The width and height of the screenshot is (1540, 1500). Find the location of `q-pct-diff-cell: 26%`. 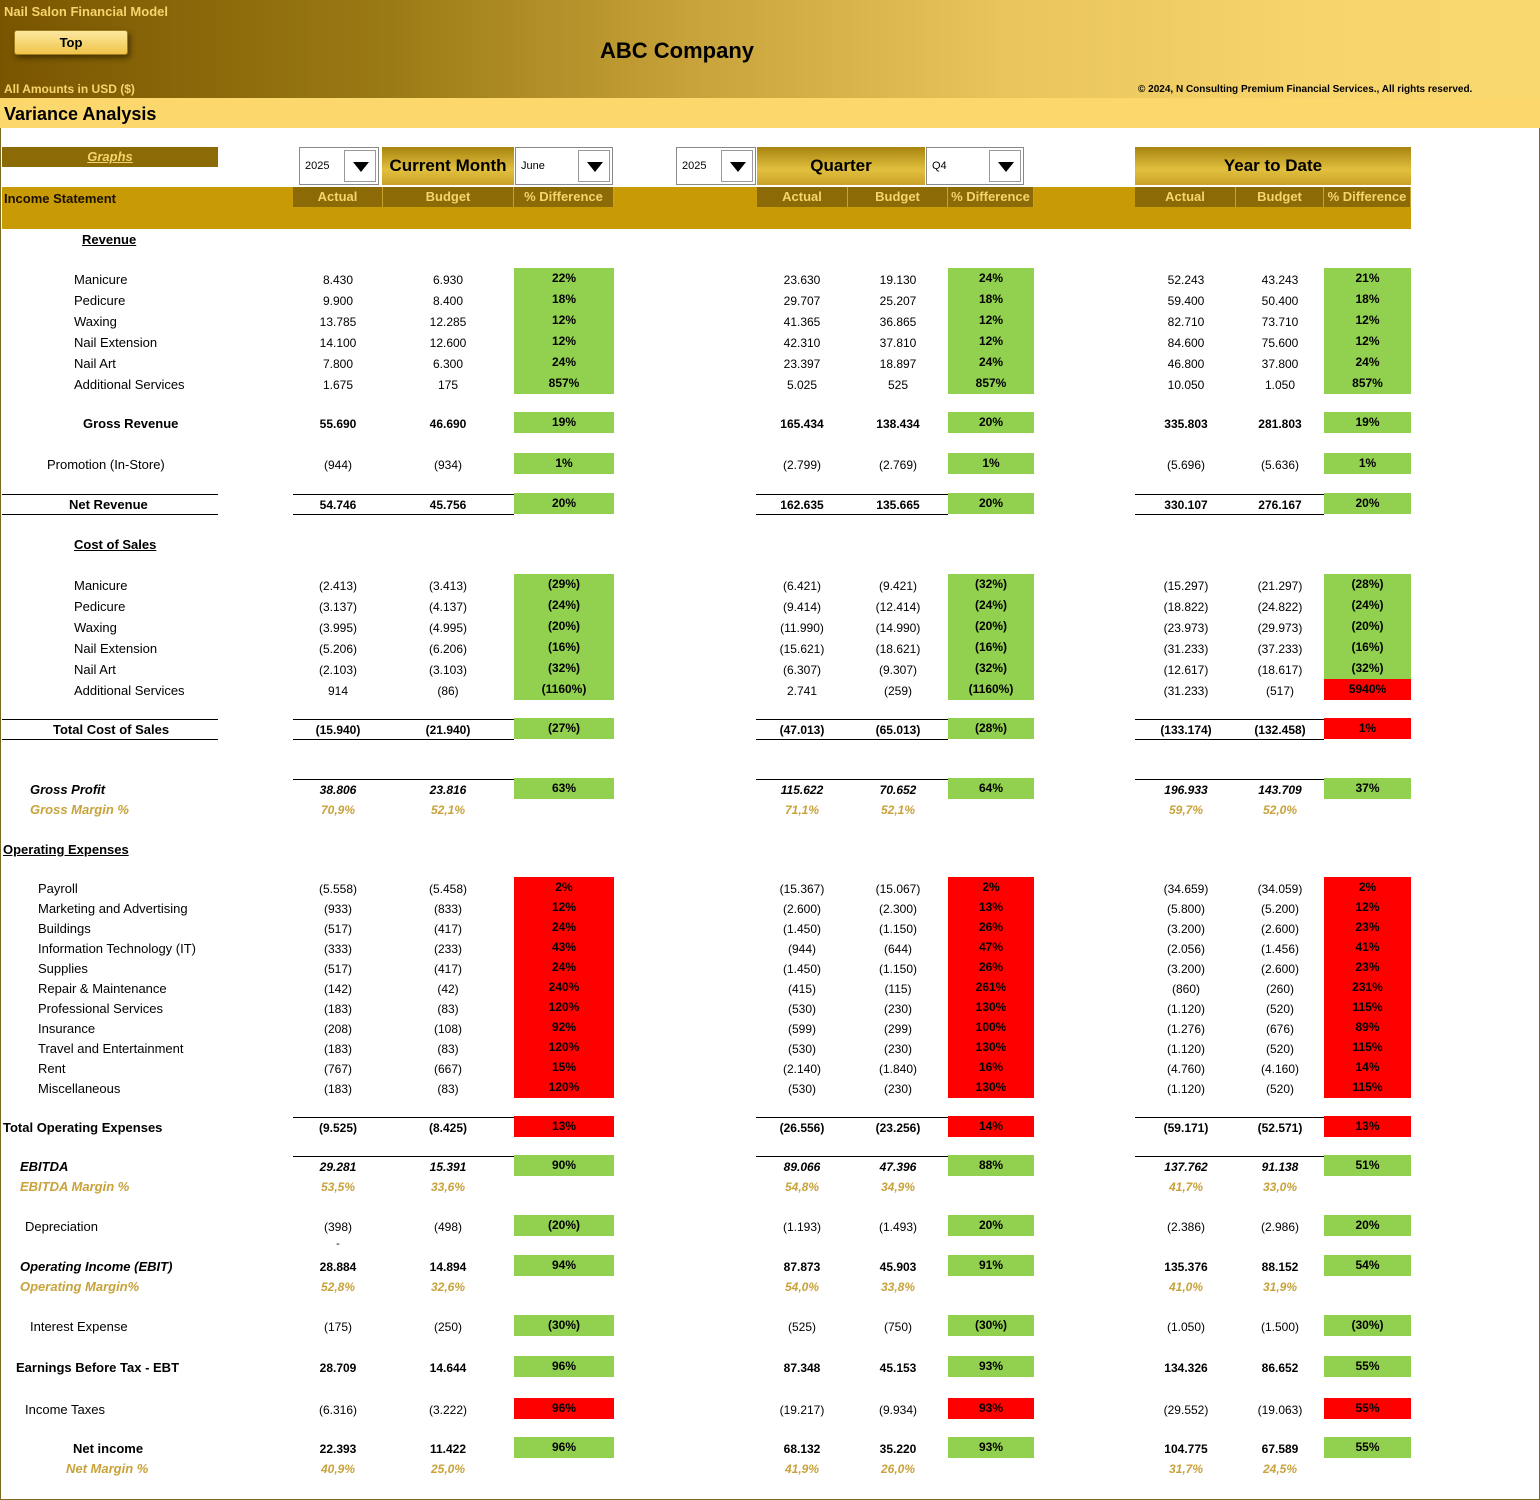

q-pct-diff-cell: 26% is located at coordinates (991, 927).